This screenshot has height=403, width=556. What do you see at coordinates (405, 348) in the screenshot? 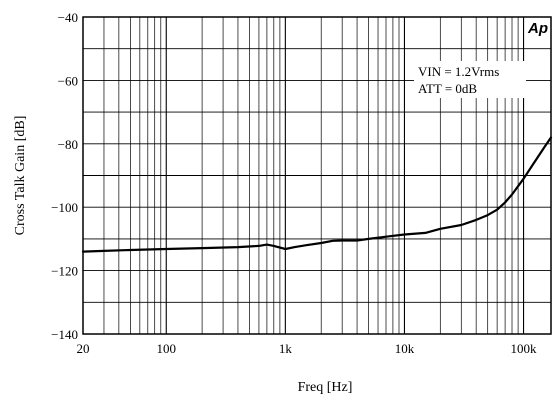
I see `x-tick-label: 10k` at bounding box center [405, 348].